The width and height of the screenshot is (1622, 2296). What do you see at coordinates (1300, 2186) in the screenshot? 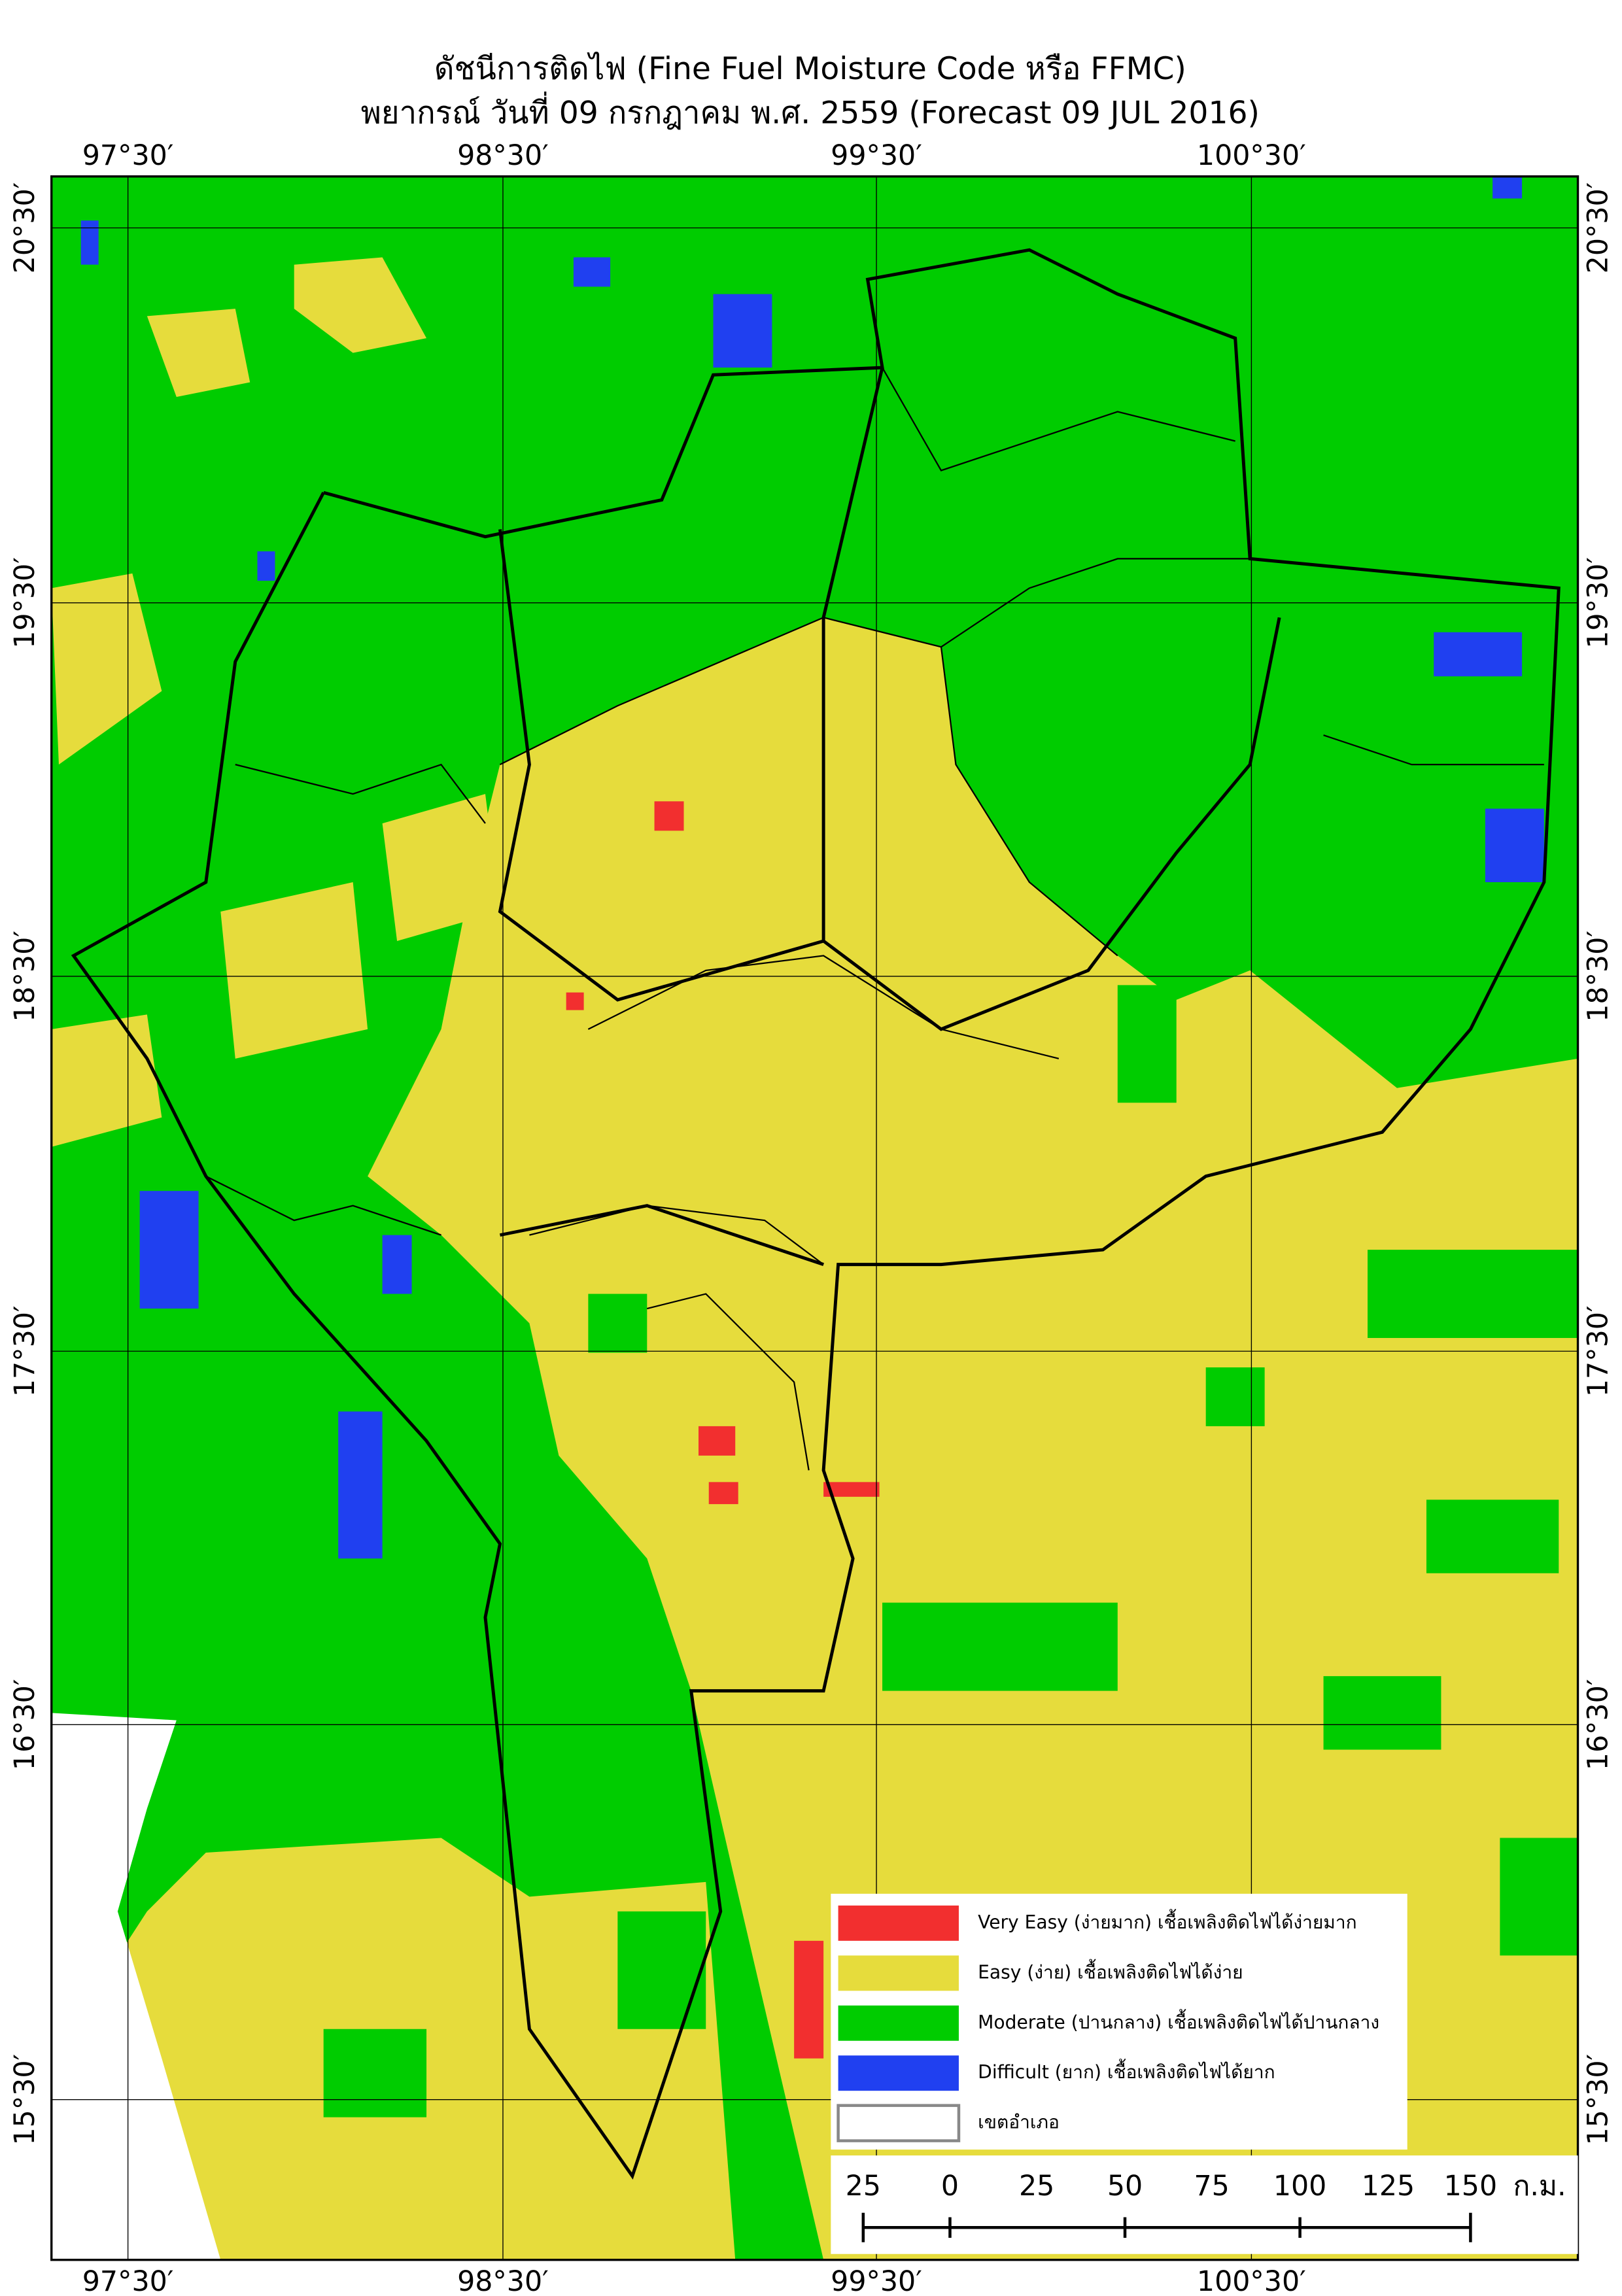
I see `scale-label: 100` at bounding box center [1300, 2186].